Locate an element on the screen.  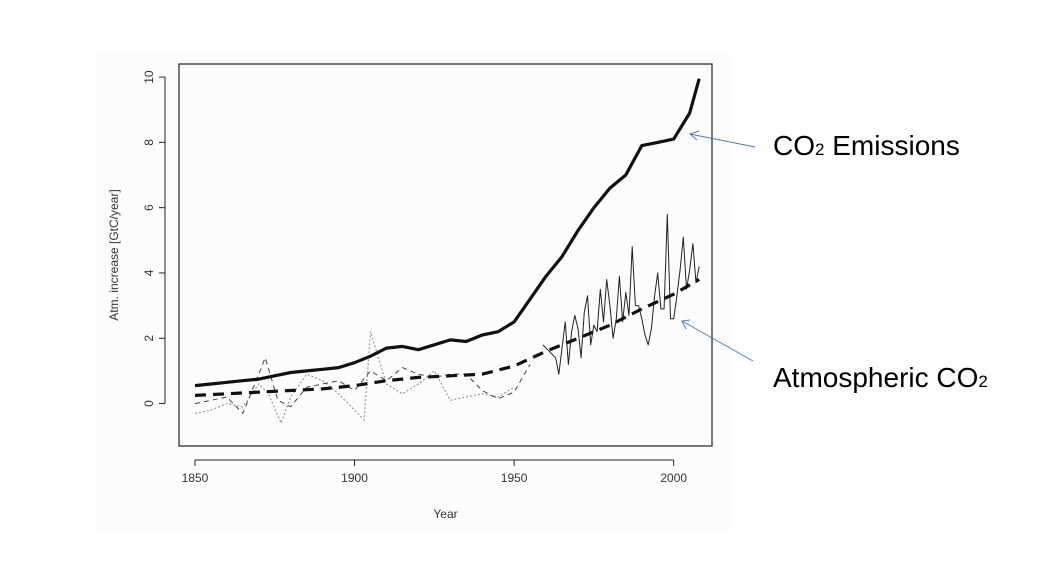
emissions-arrow-head is located at coordinates (694, 135).